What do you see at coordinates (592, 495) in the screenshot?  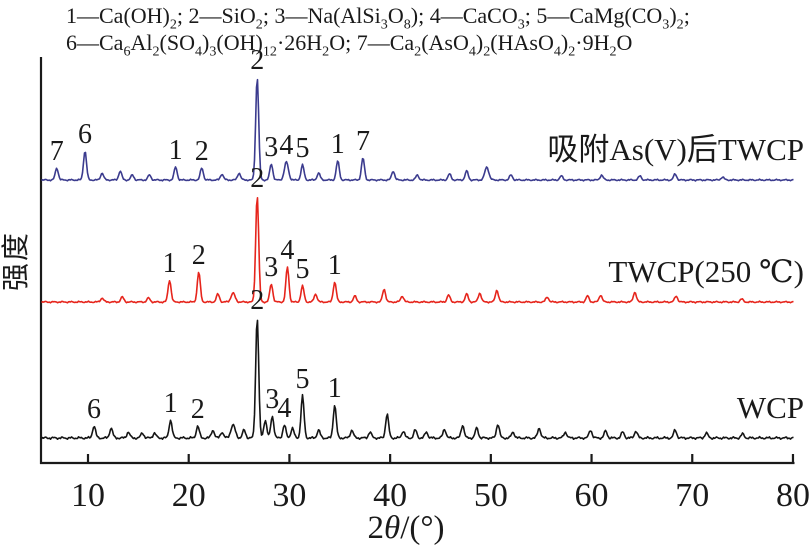 I see `x-tick-label: 60` at bounding box center [592, 495].